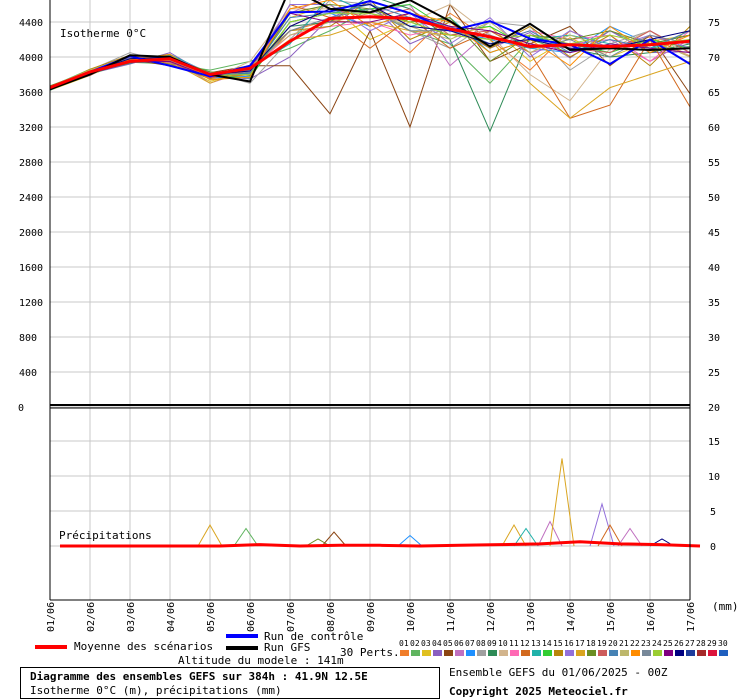 Image resolution: width=740 pixels, height=700 pixels. What do you see at coordinates (31, 93) in the screenshot?
I see `y-left-tick-label: 3600` at bounding box center [31, 93].